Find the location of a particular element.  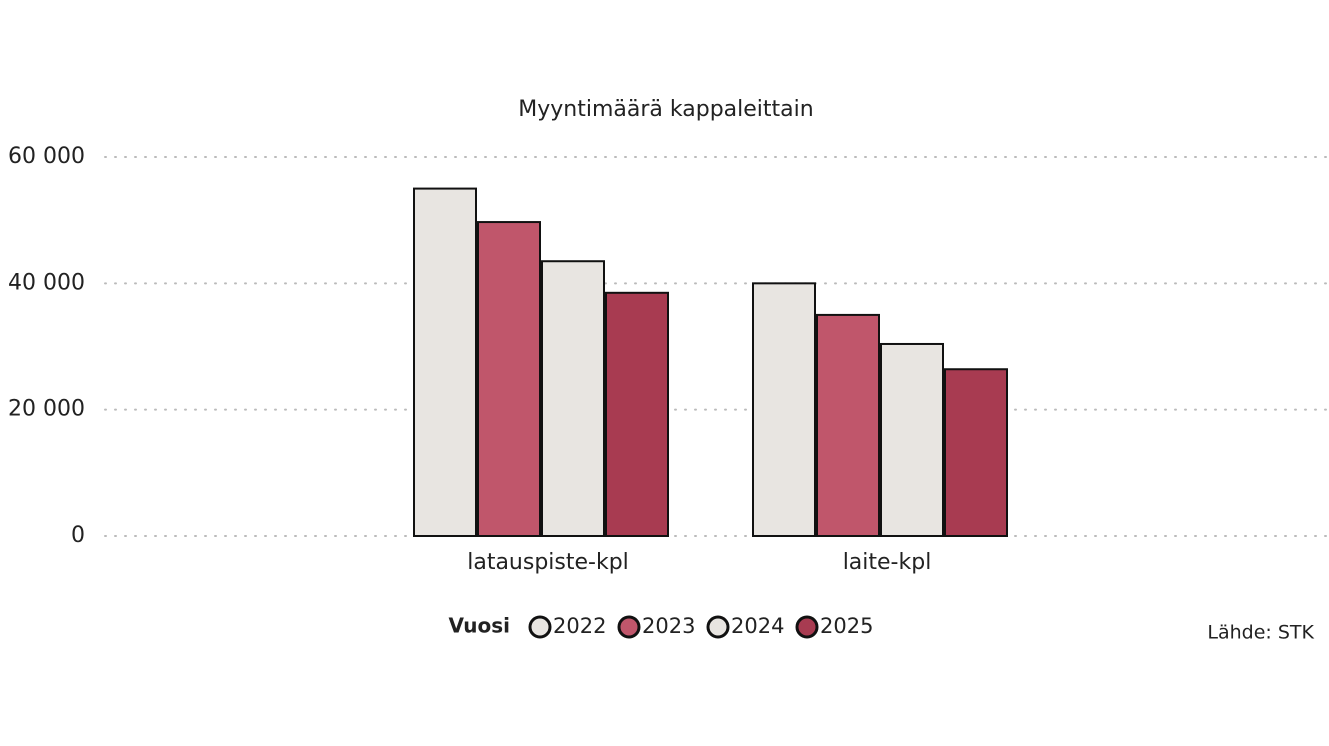

x-tick-label: latauspiste-kpl is located at coordinates (548, 562).